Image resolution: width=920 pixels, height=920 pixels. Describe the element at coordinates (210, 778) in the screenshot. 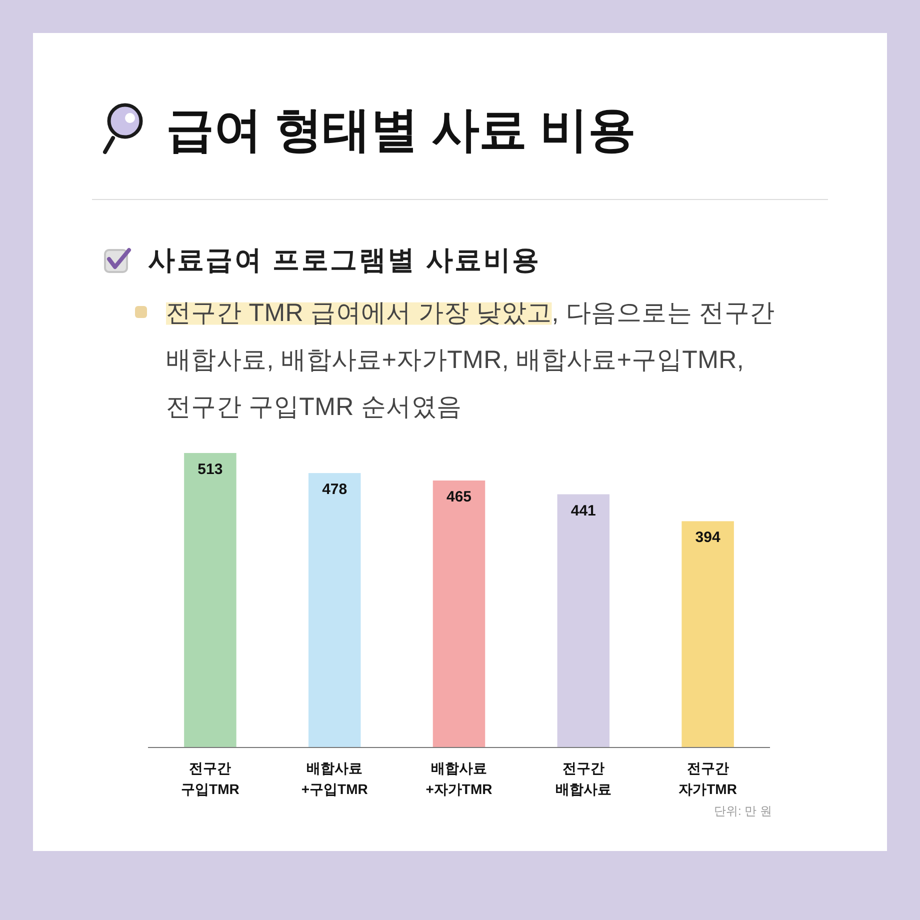

I see `x-tick-label: 전구간 구입TMR` at that location.